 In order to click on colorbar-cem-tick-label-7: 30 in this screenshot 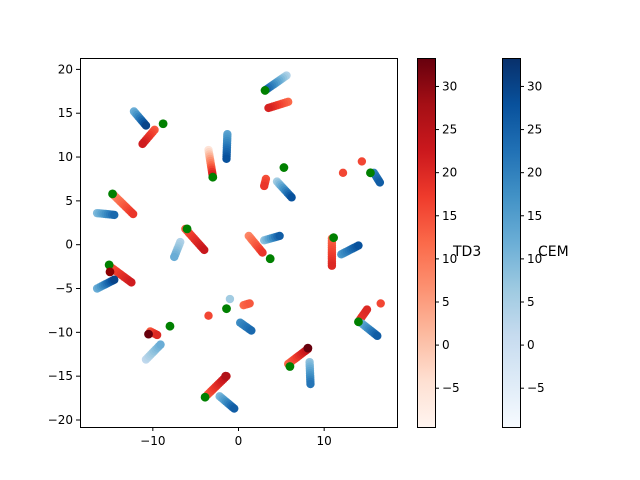, I will do `click(534, 86)`.